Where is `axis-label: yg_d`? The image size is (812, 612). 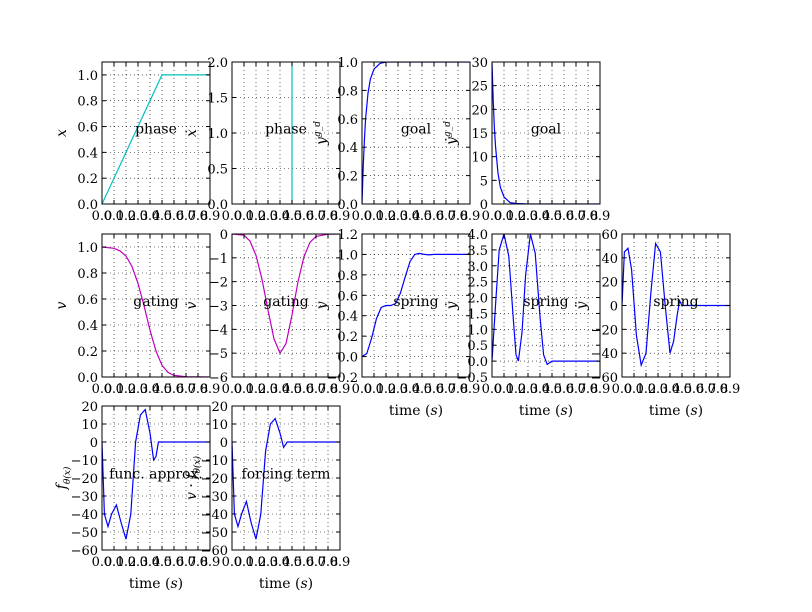
axis-label: yg_d is located at coordinates (321, 133).